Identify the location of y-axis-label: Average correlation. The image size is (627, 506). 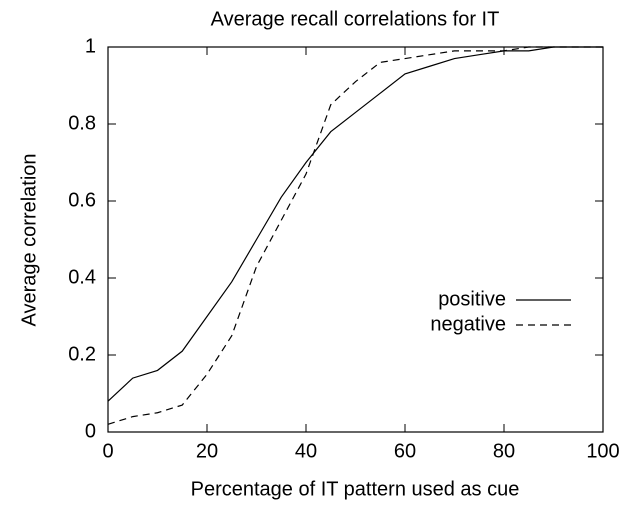
(29, 239).